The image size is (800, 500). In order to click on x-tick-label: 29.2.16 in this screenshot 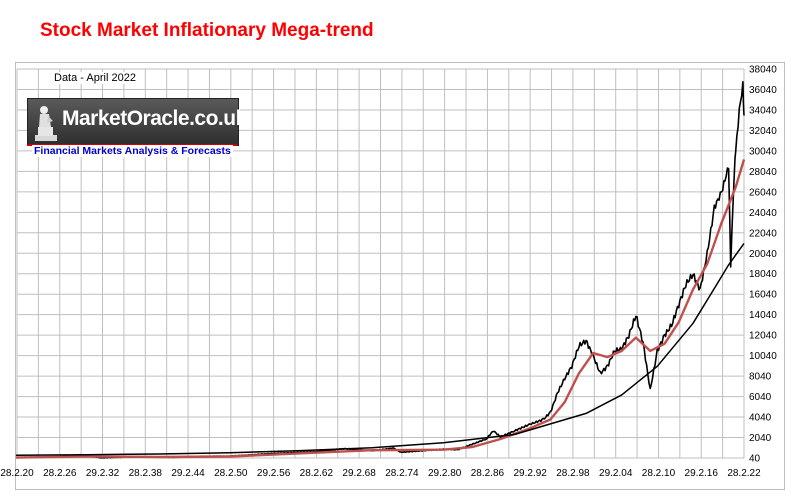, I will do `click(702, 473)`.